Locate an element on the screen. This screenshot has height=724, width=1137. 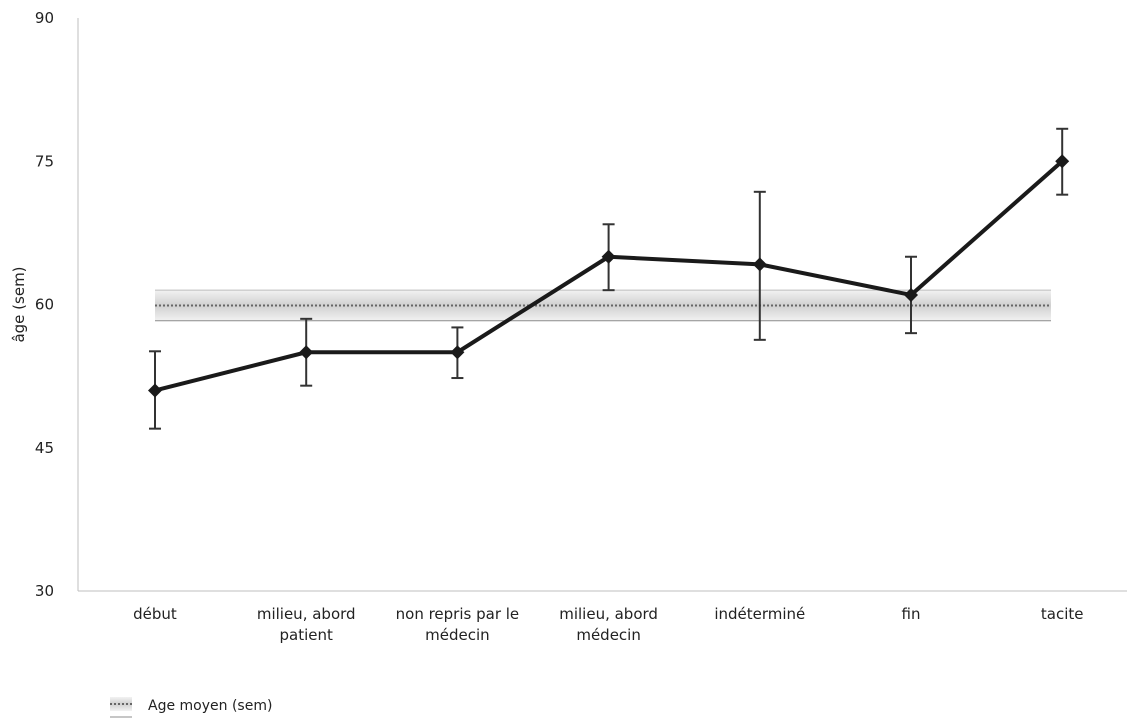
x-category-label-line: fin is located at coordinates (911, 614).